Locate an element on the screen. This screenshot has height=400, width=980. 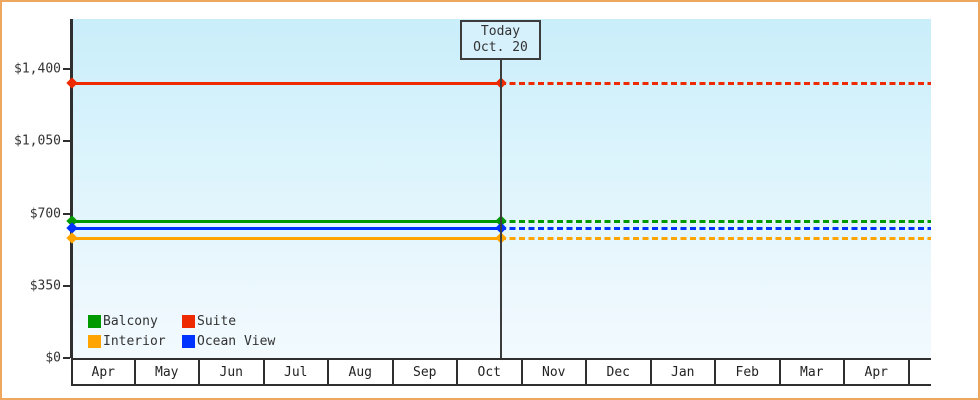
month-cell-may: May is located at coordinates (168, 372).